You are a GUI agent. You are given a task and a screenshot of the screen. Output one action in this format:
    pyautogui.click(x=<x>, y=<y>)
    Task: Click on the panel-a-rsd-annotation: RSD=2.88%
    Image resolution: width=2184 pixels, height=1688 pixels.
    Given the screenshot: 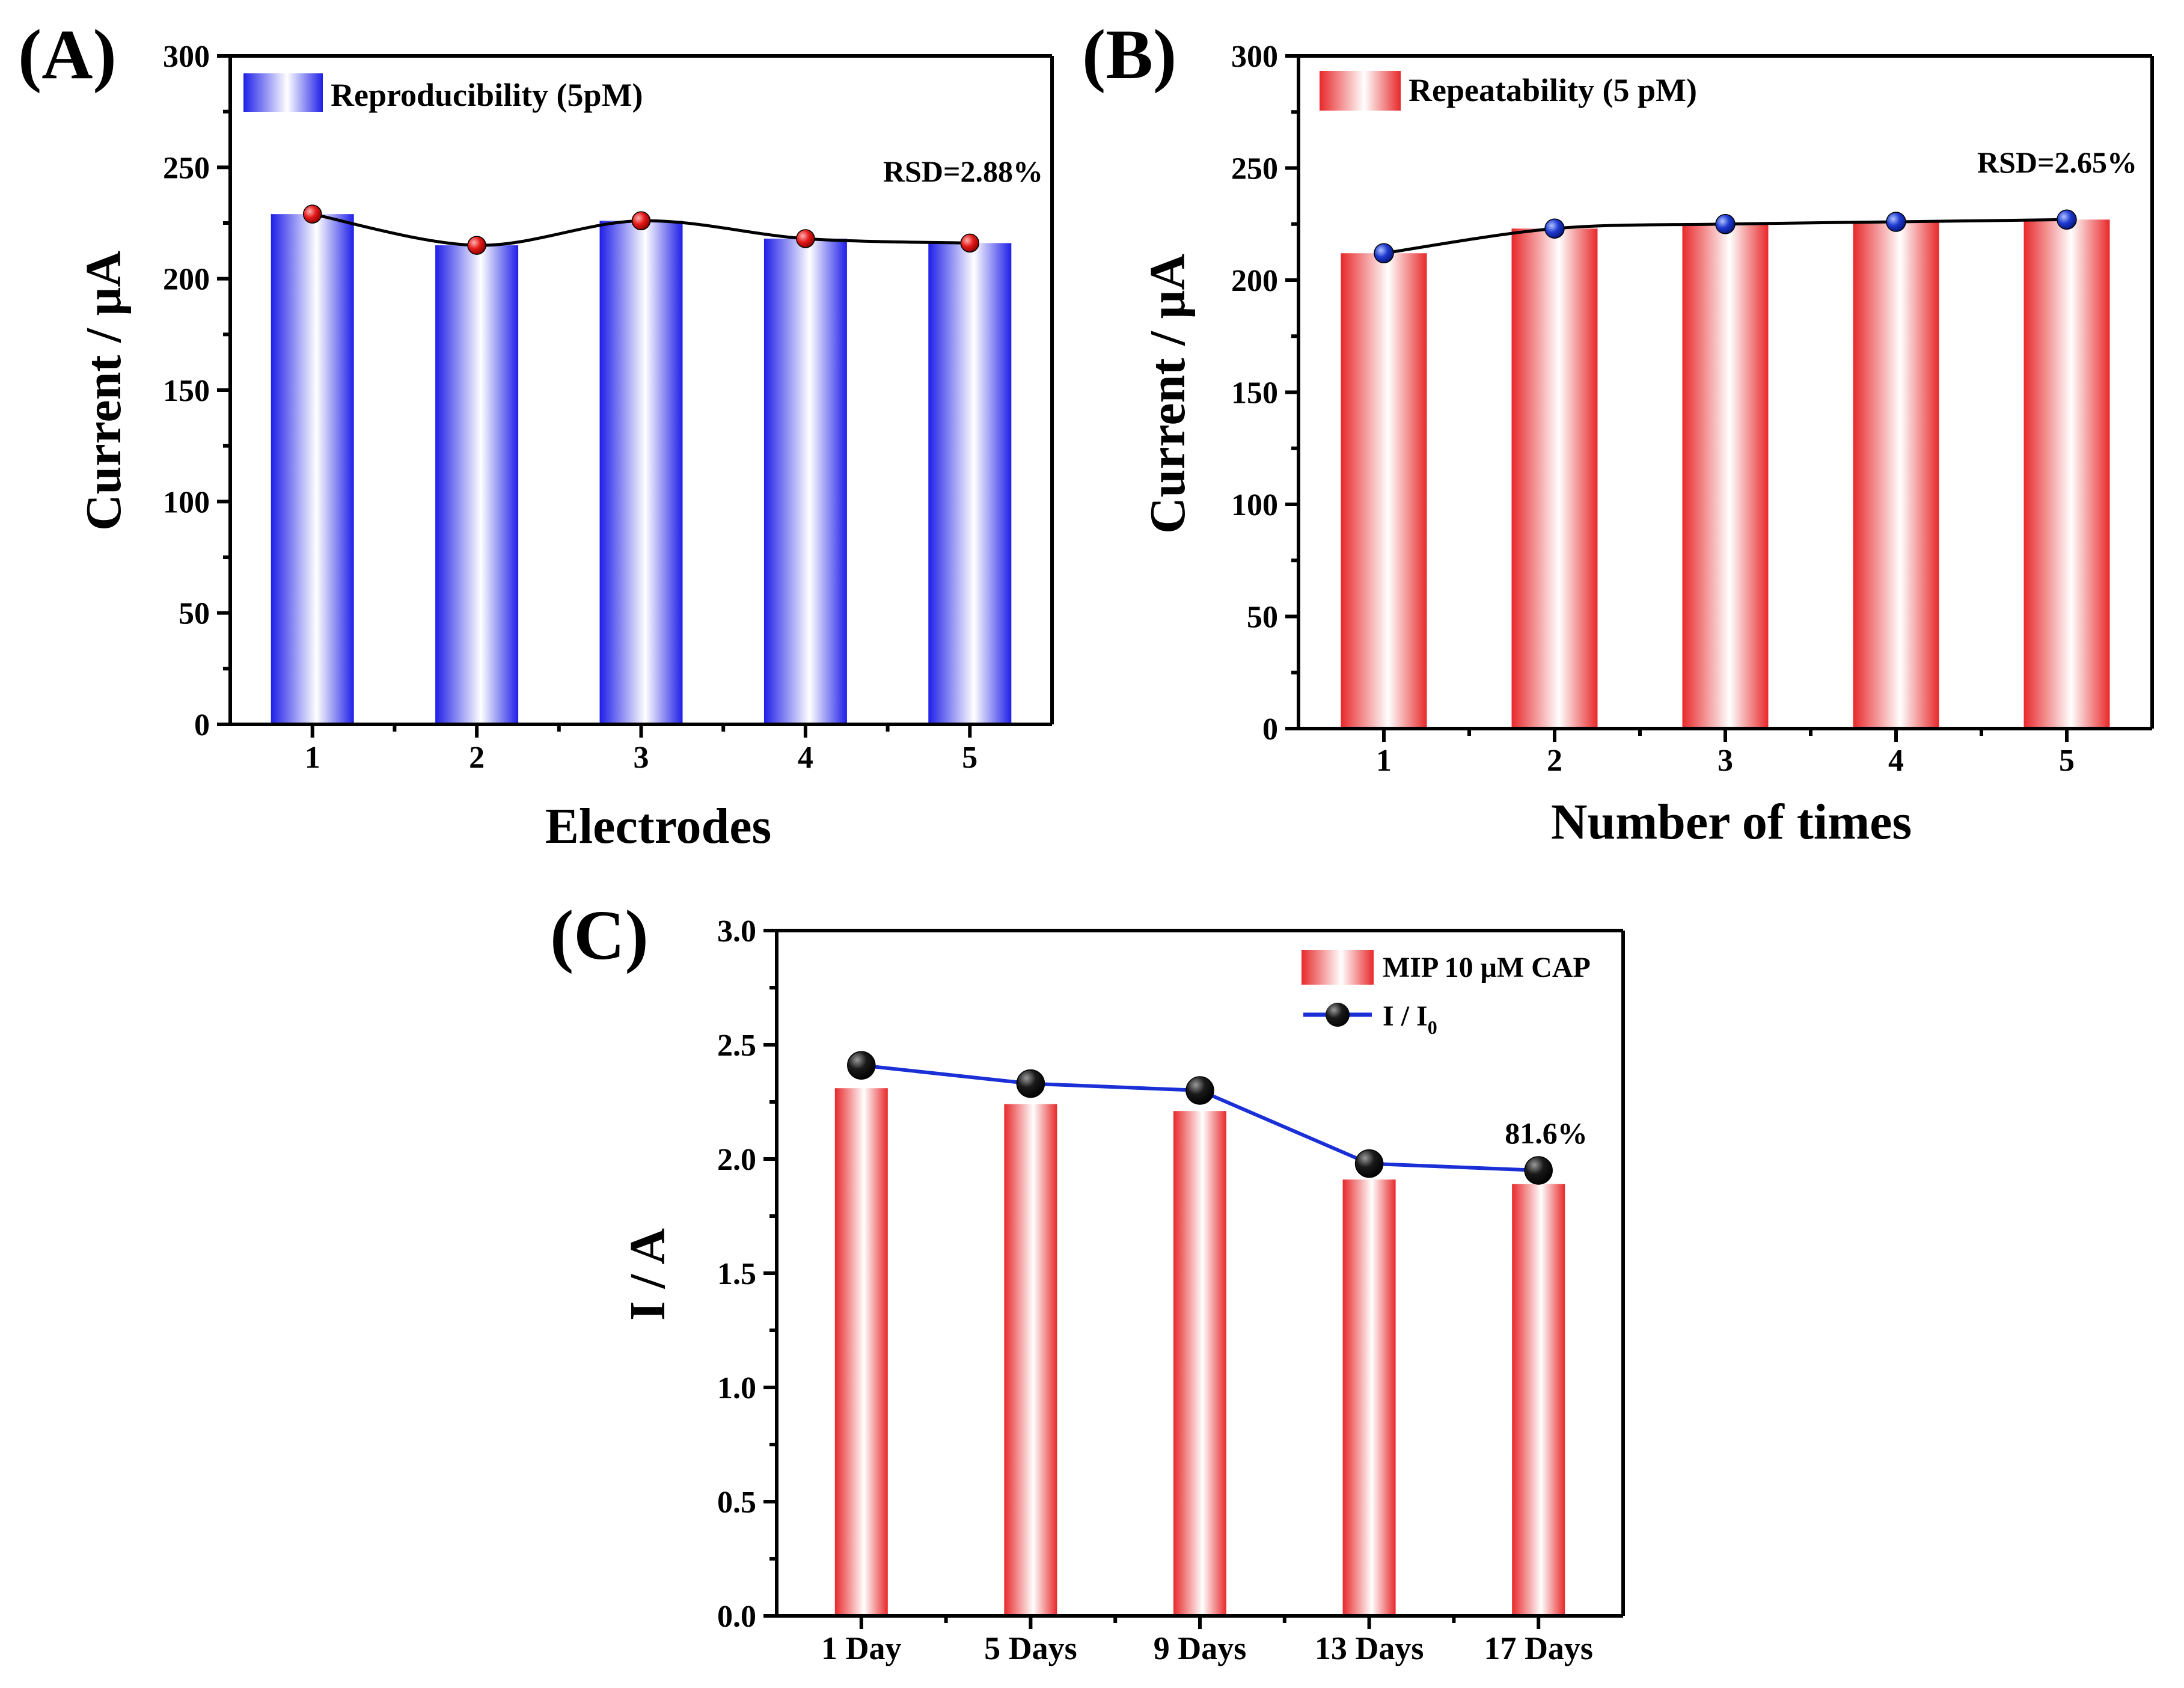 What is the action you would take?
    pyautogui.click(x=963, y=171)
    